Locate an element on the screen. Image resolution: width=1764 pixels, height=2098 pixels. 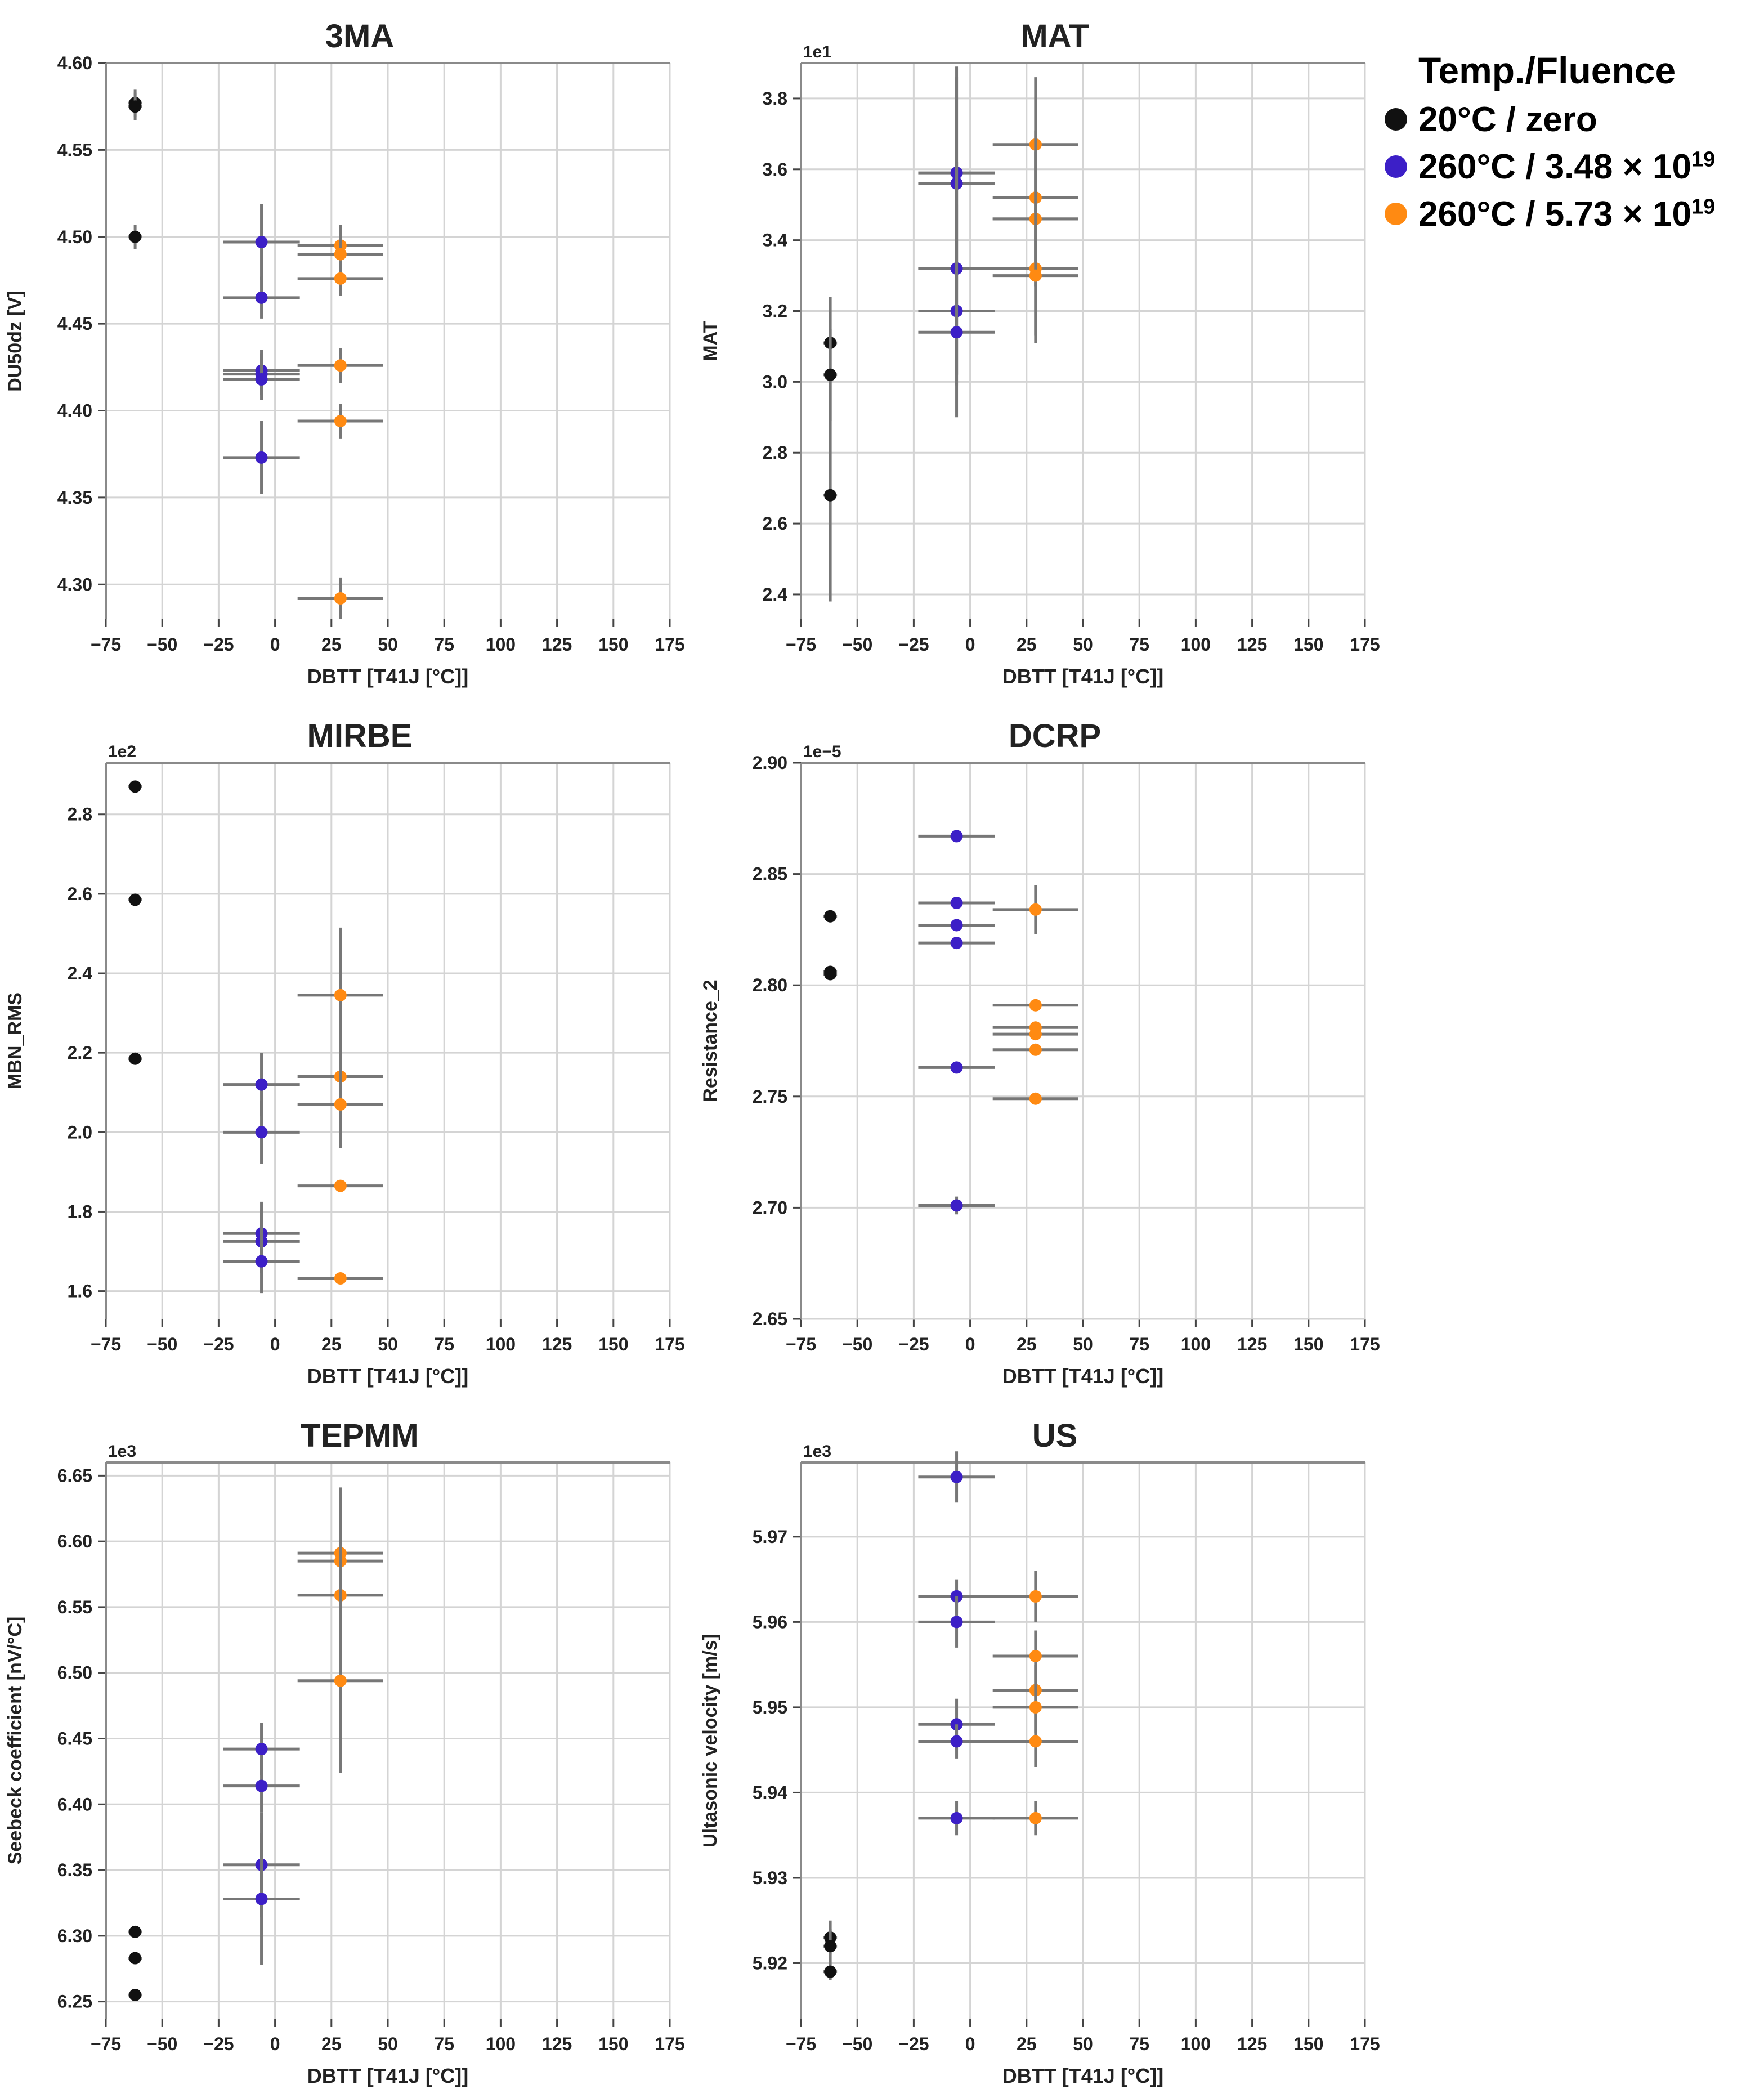
y-axis-label: MBN_RMS is located at coordinates (15, 1041).